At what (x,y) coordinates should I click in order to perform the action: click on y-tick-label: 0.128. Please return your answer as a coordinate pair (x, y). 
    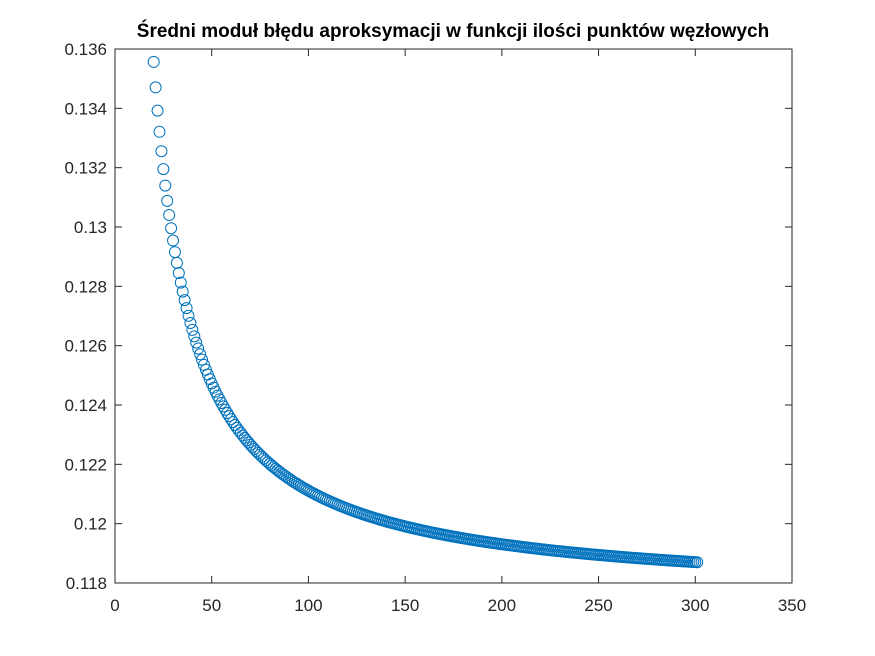
    Looking at the image, I should click on (85, 286).